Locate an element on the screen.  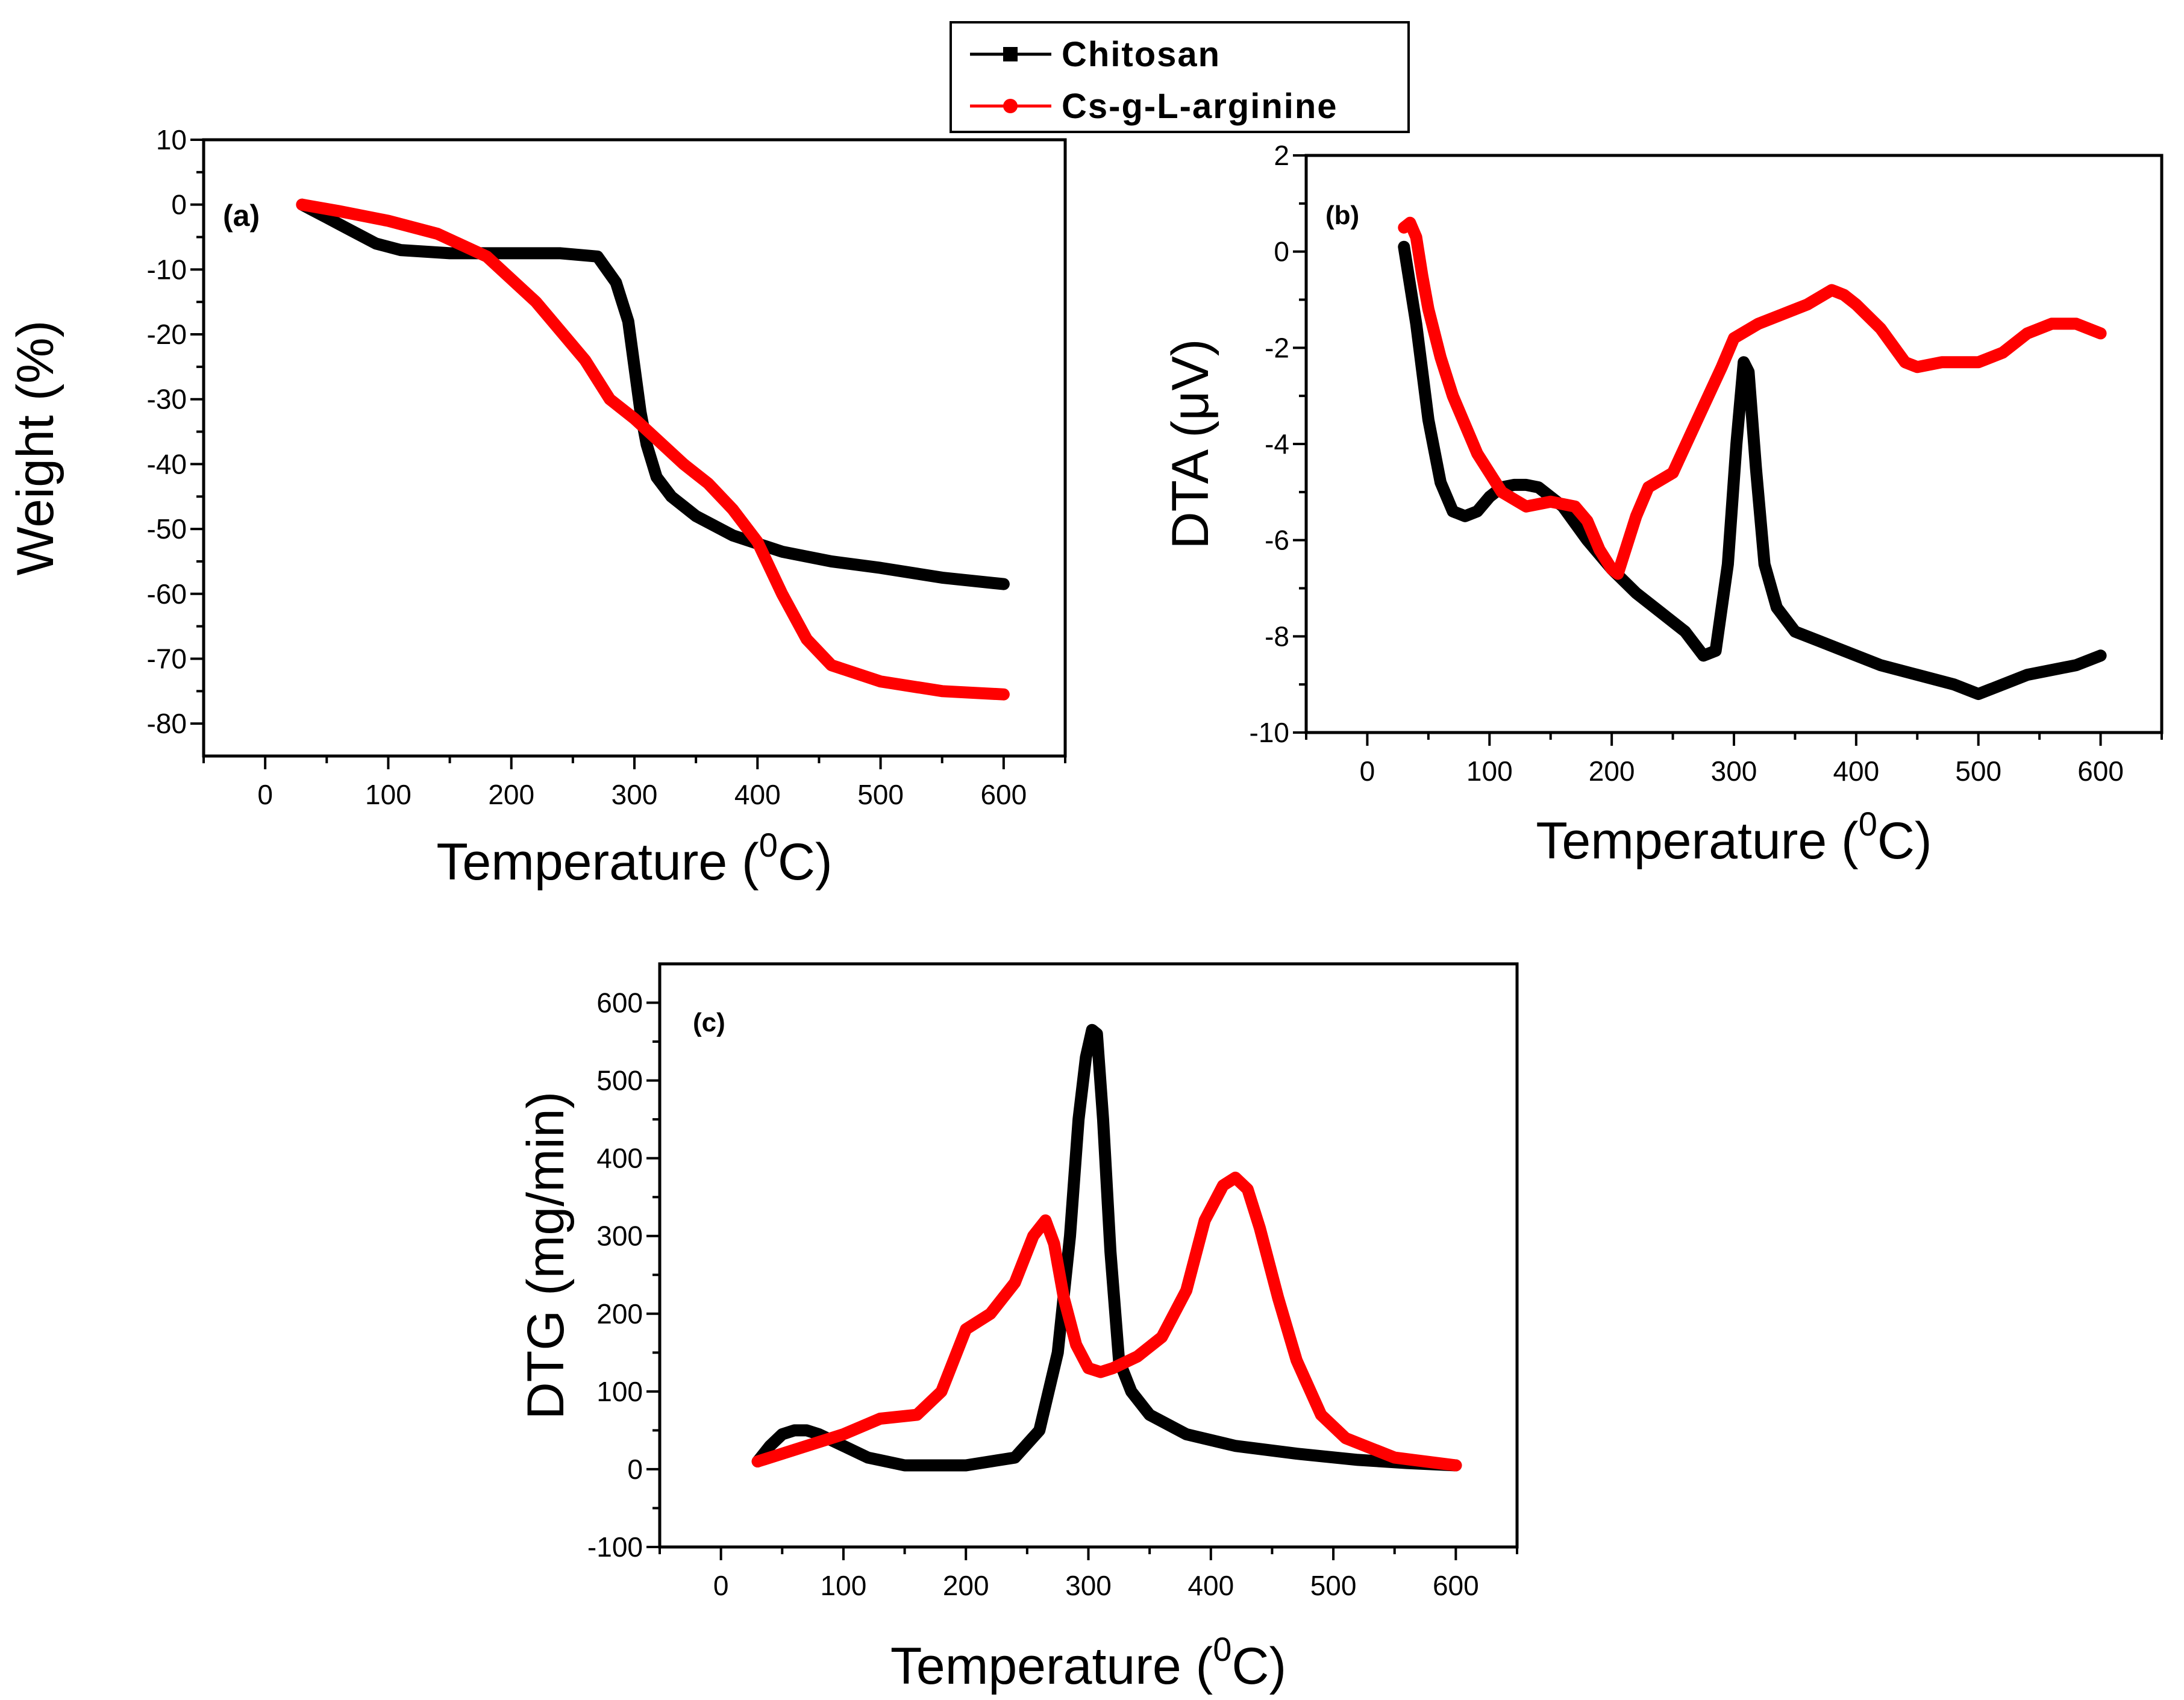
legend-marker-cs-g-l-arginine is located at coordinates (1011, 106).